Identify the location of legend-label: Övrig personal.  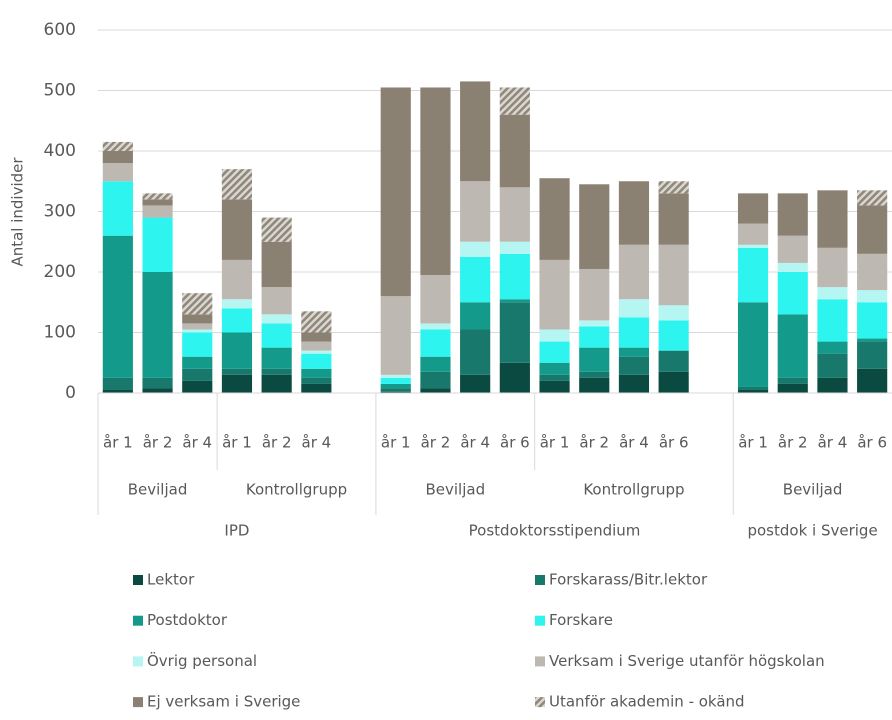
(202, 660).